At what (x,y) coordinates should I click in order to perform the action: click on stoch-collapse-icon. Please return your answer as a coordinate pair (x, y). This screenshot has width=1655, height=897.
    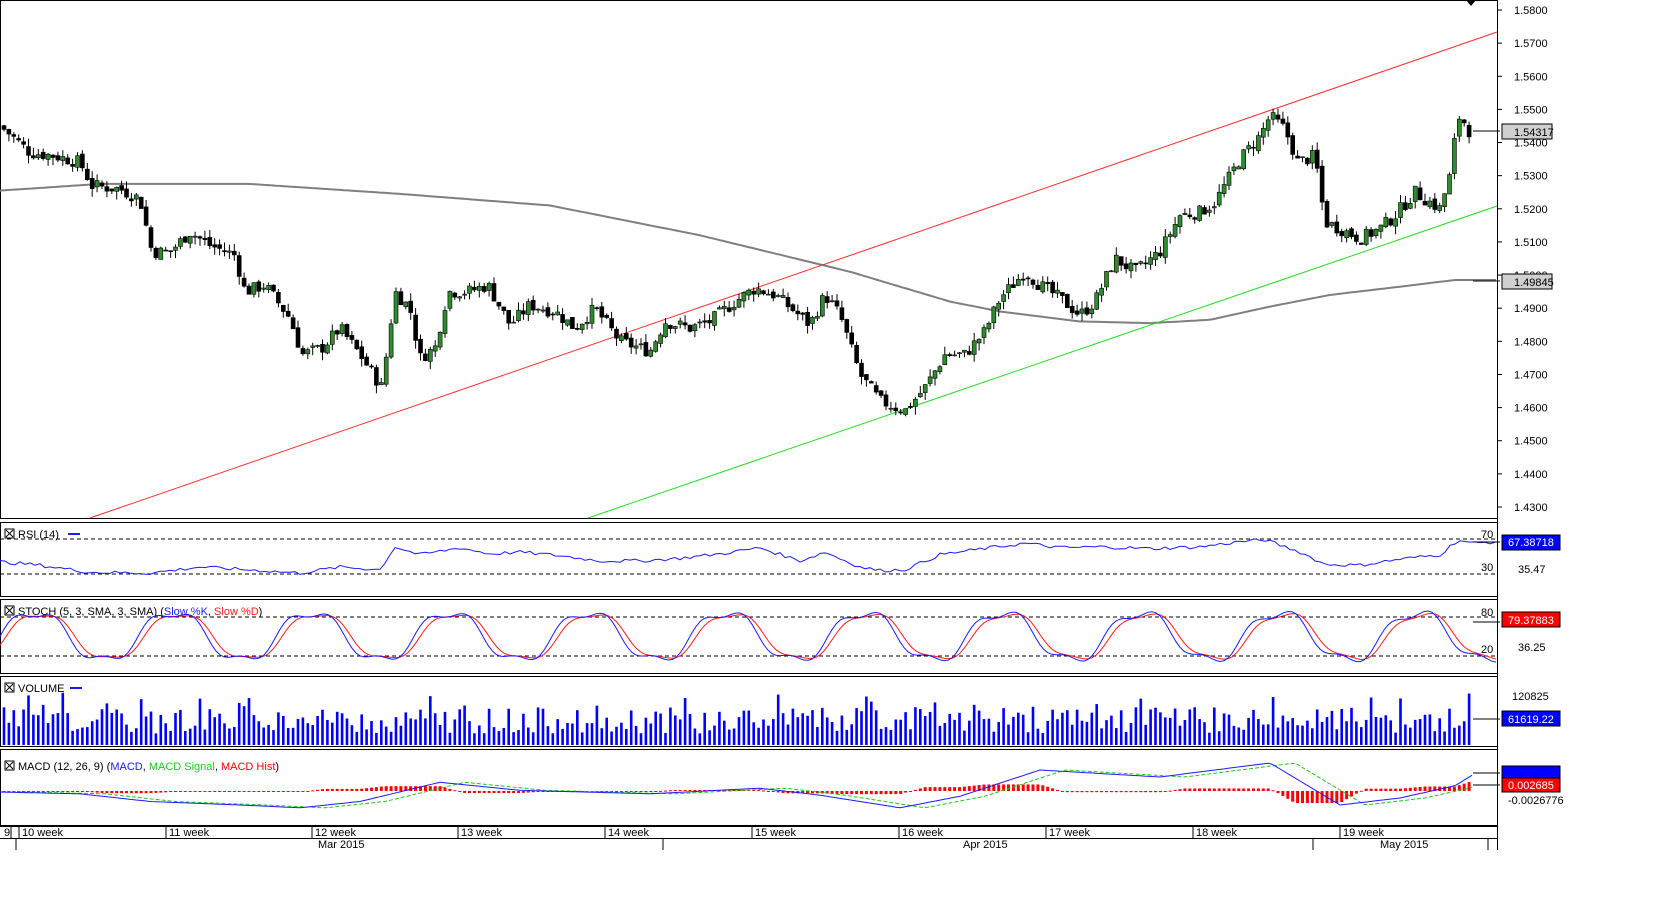
    Looking at the image, I should click on (9, 610).